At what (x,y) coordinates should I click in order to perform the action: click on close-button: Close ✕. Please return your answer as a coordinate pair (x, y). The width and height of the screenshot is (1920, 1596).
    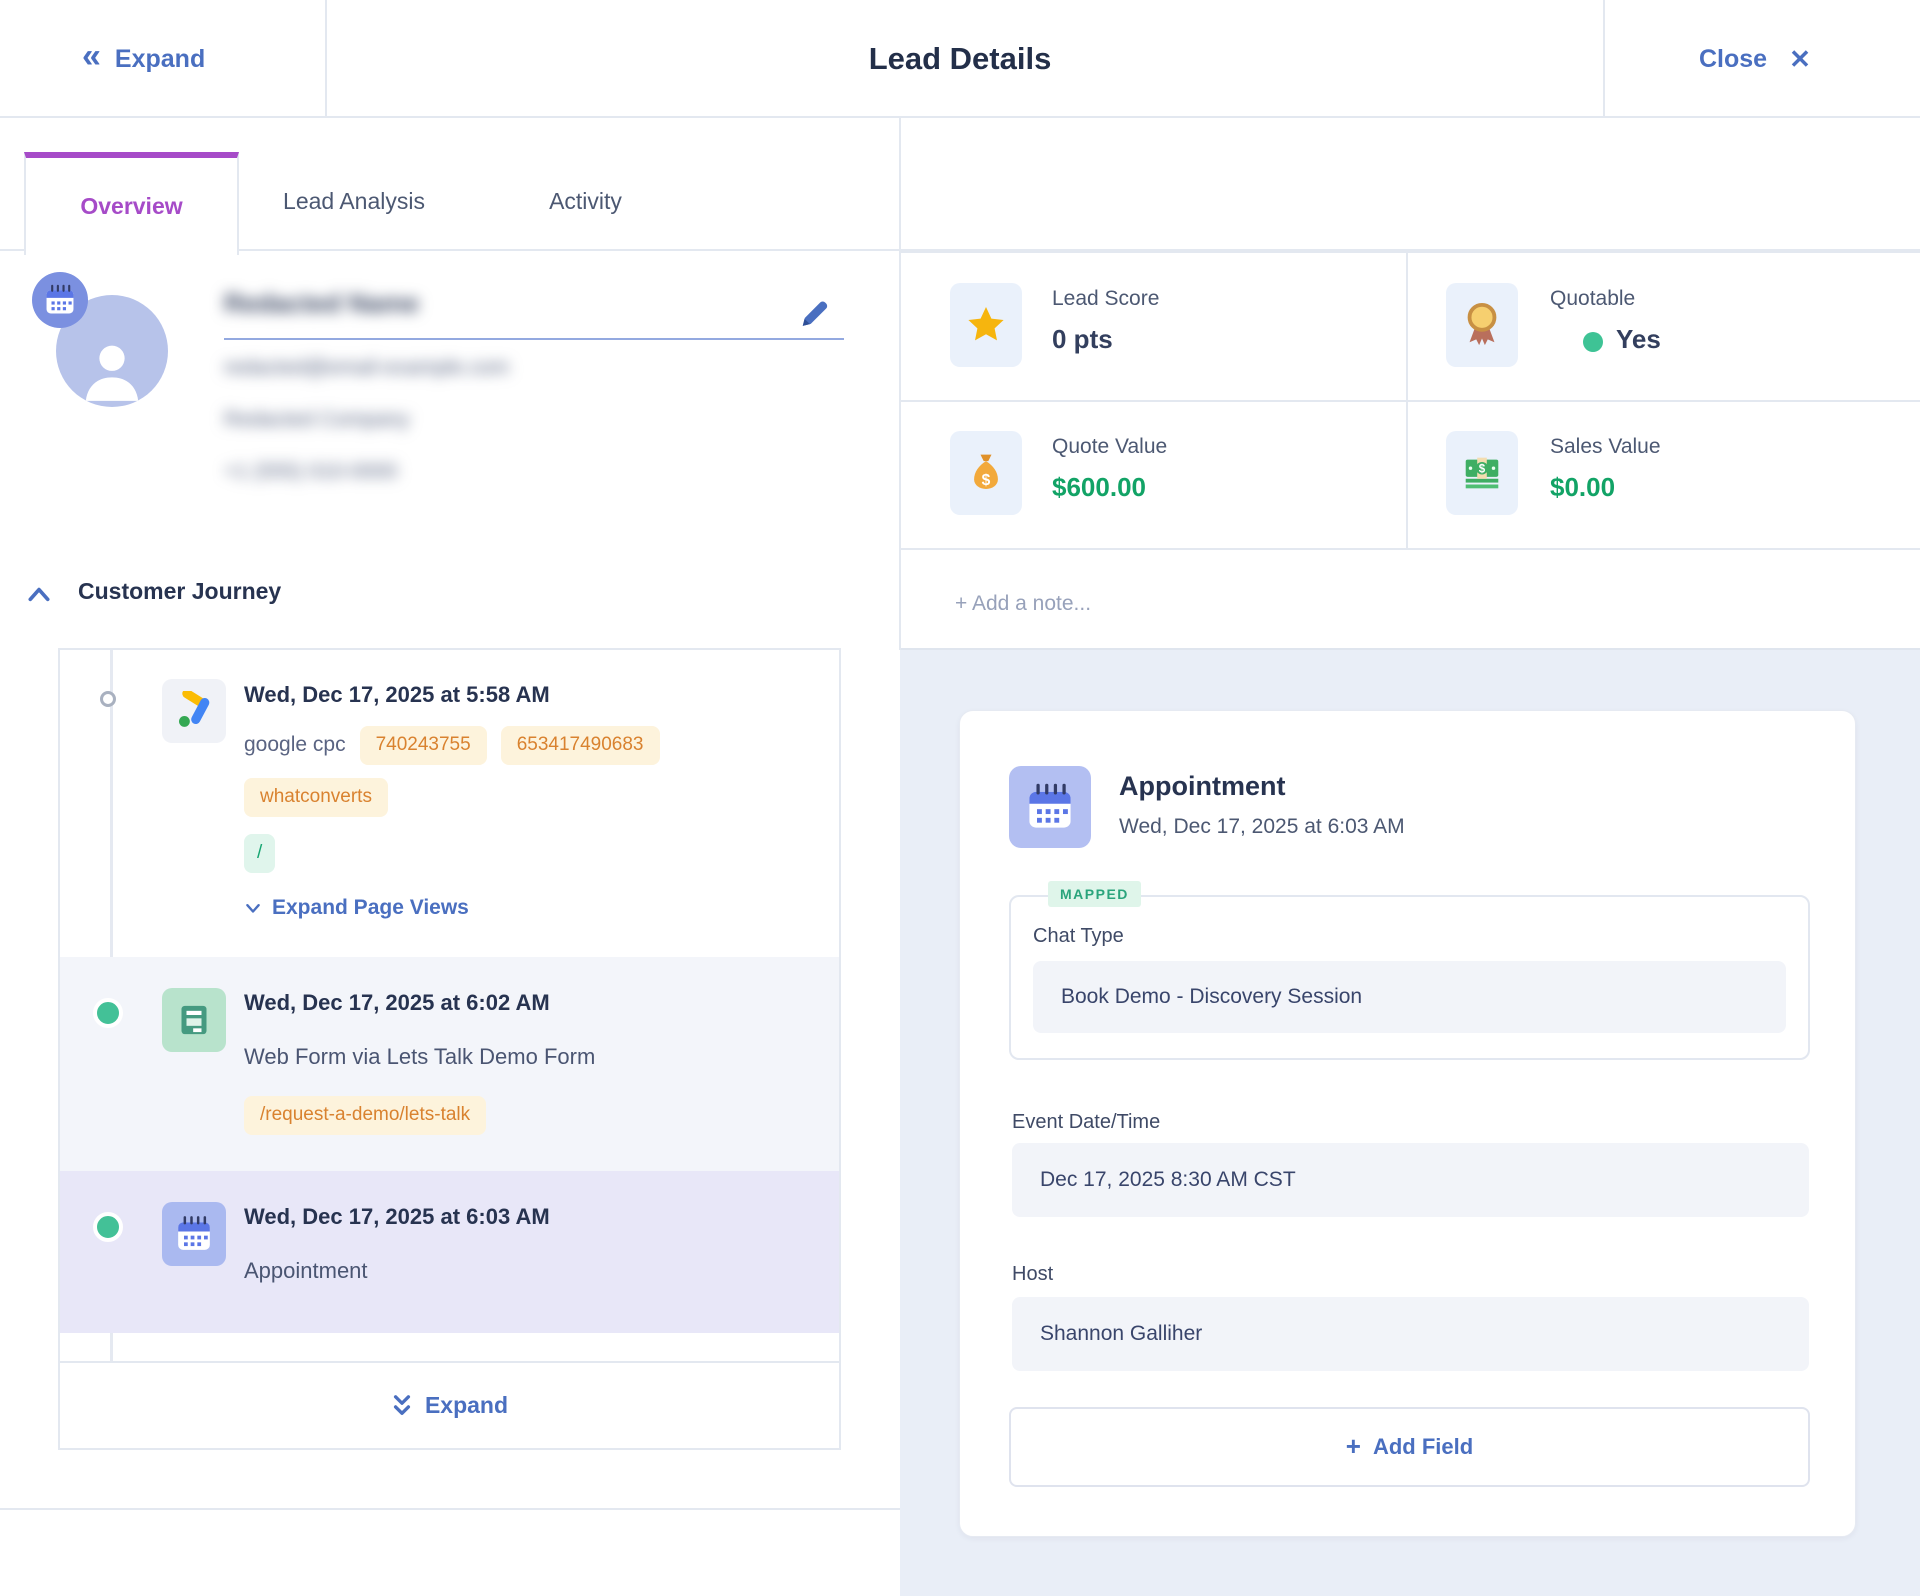
    Looking at the image, I should click on (1755, 59).